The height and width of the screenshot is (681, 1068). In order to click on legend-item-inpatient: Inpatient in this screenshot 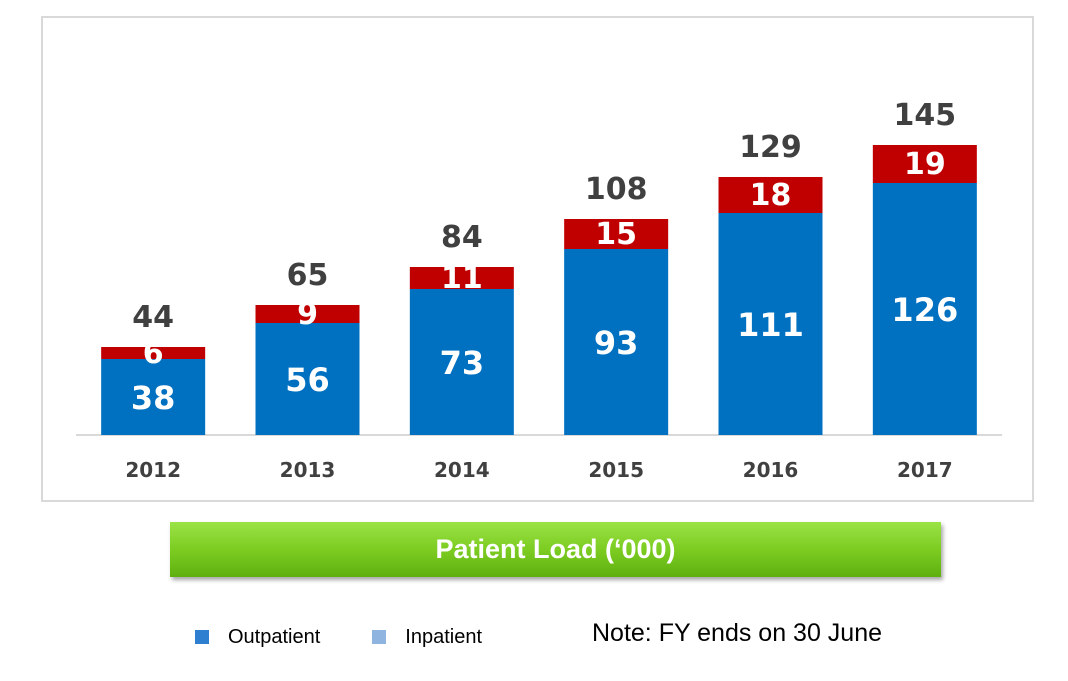, I will do `click(427, 637)`.